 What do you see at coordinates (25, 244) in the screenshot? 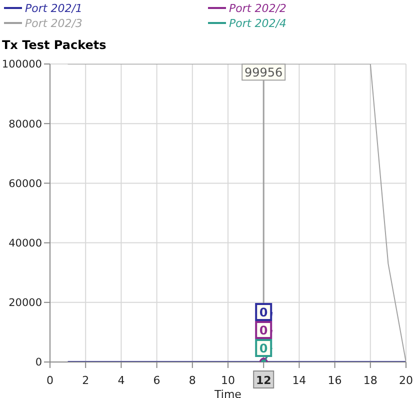
I see `y-tick-label: 40000` at bounding box center [25, 244].